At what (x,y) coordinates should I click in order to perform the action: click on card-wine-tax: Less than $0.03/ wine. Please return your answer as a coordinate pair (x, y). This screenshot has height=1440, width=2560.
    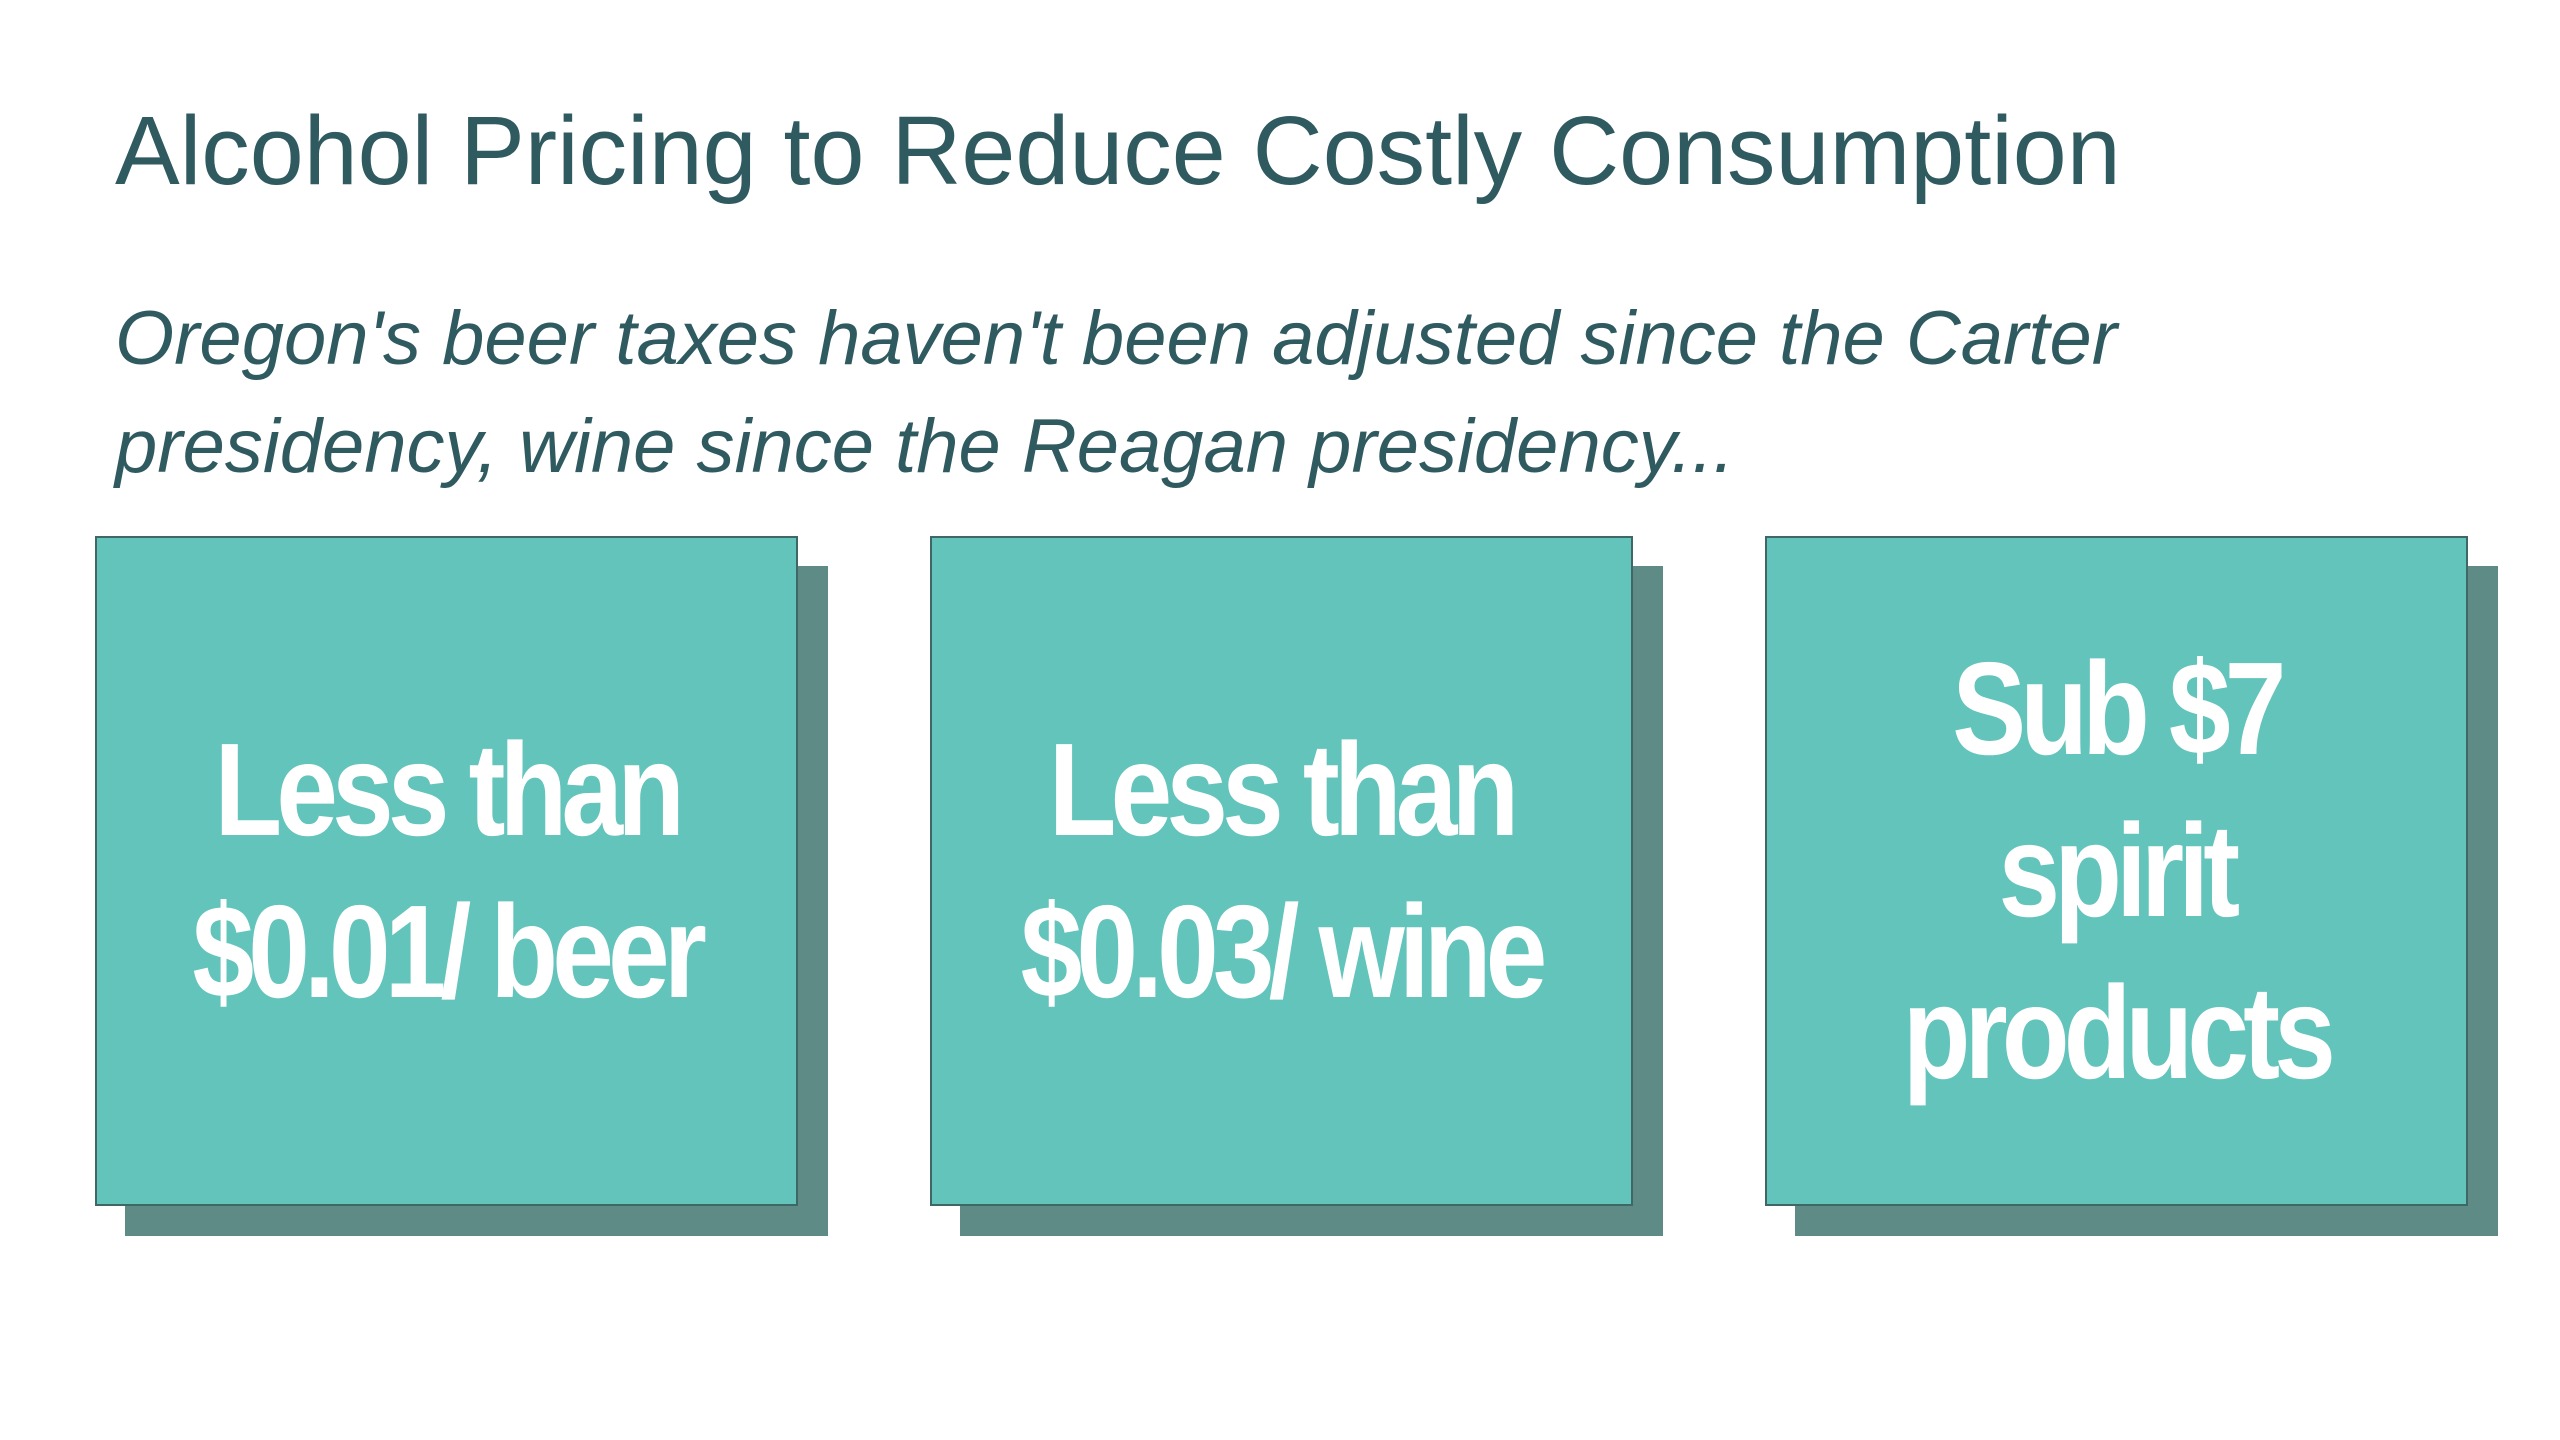
    Looking at the image, I should click on (1281, 871).